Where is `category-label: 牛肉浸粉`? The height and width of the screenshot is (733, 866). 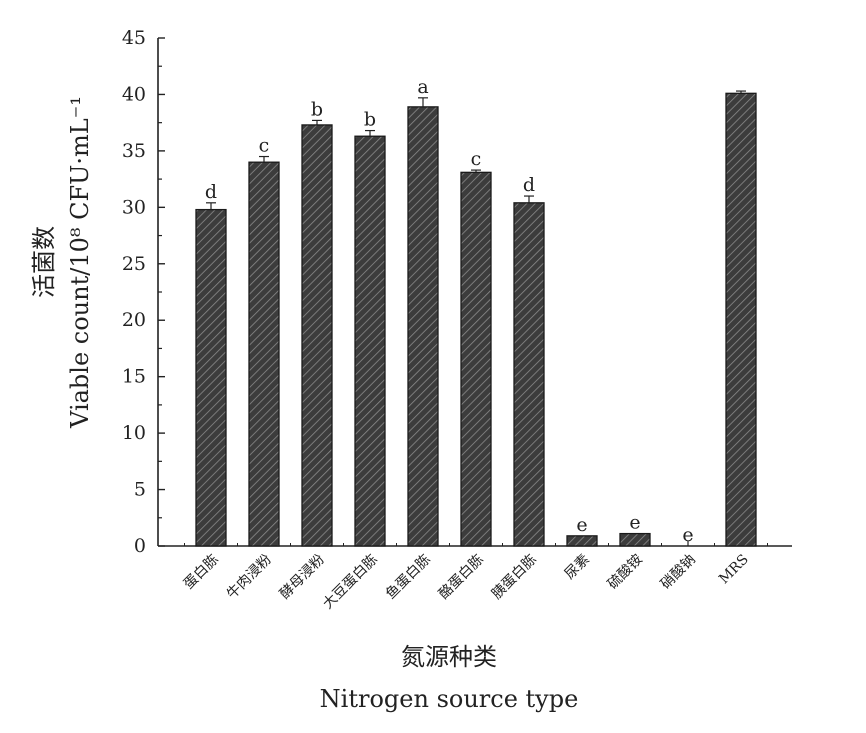 category-label: 牛肉浸粉 is located at coordinates (249, 577).